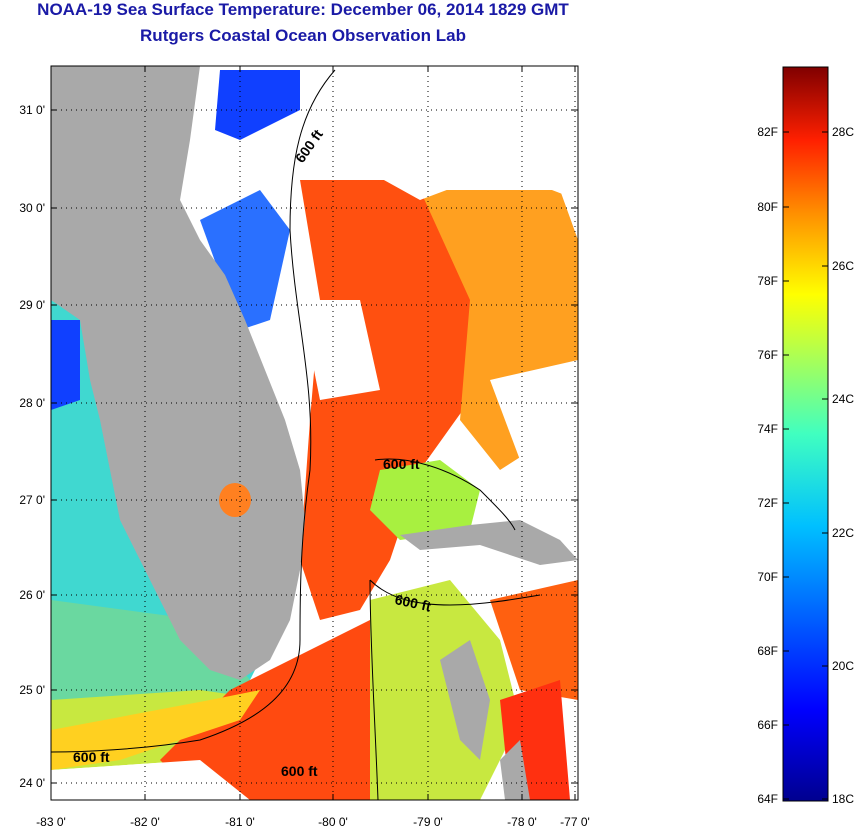 Image resolution: width=865 pixels, height=832 pixels. What do you see at coordinates (843, 266) in the screenshot?
I see `colorbar-c-label: 26C` at bounding box center [843, 266].